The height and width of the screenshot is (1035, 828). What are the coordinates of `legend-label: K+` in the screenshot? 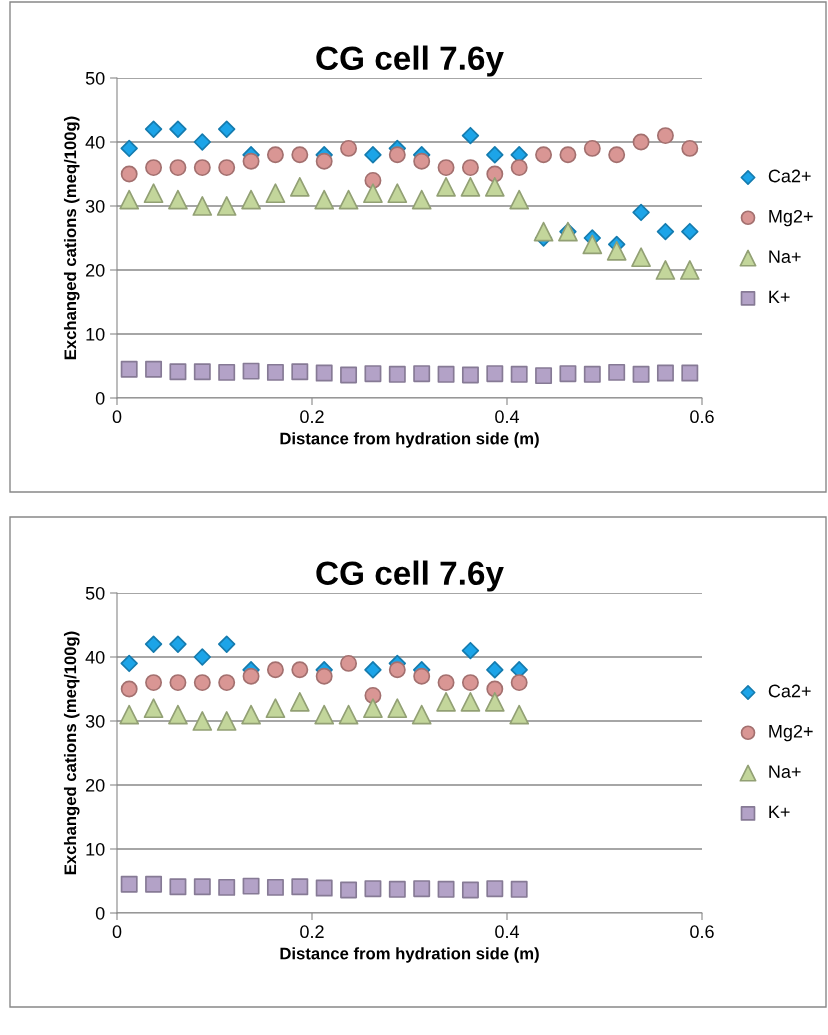 It's located at (779, 297).